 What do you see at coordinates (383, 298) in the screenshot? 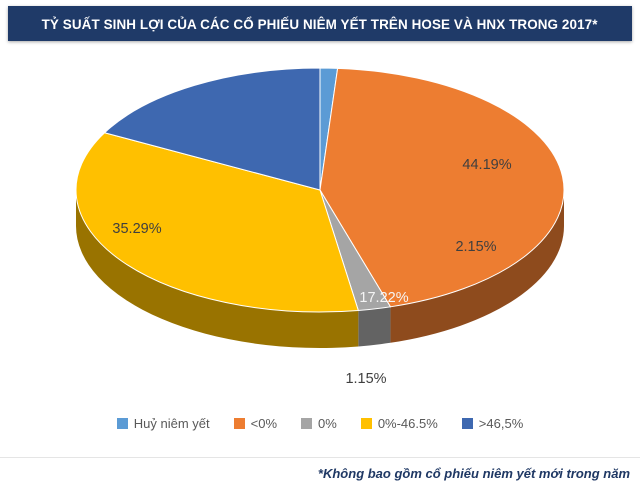
I see `pie-data-label: 17.22%` at bounding box center [383, 298].